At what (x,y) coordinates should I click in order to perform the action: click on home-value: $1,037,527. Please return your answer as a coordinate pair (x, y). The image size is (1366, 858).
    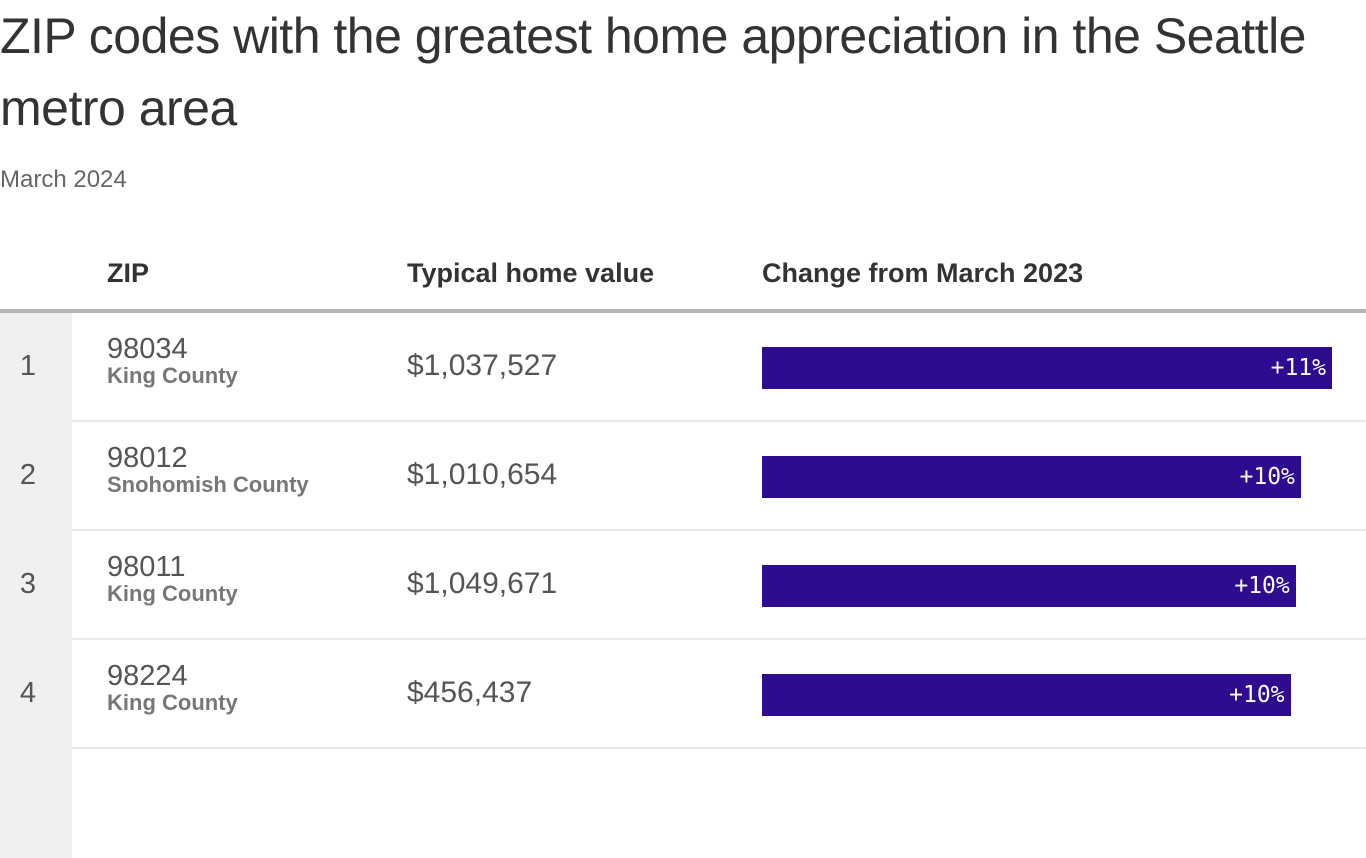
    Looking at the image, I should click on (482, 365).